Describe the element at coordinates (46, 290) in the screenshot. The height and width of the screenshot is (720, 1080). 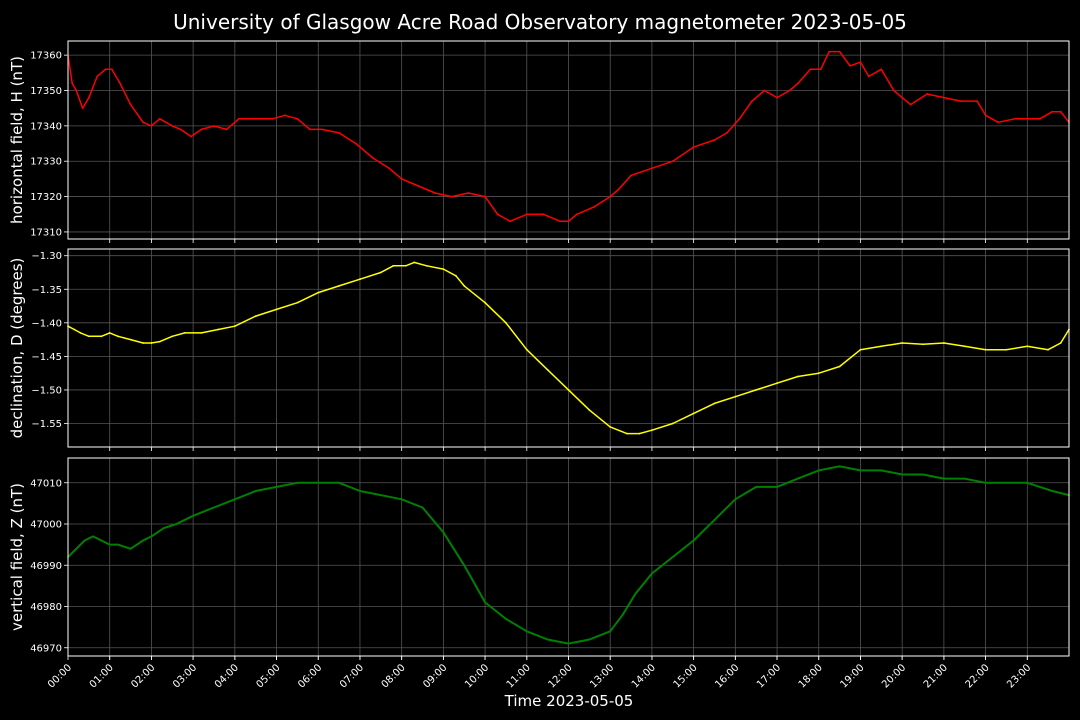
I see `y-tick-label: −1.35` at that location.